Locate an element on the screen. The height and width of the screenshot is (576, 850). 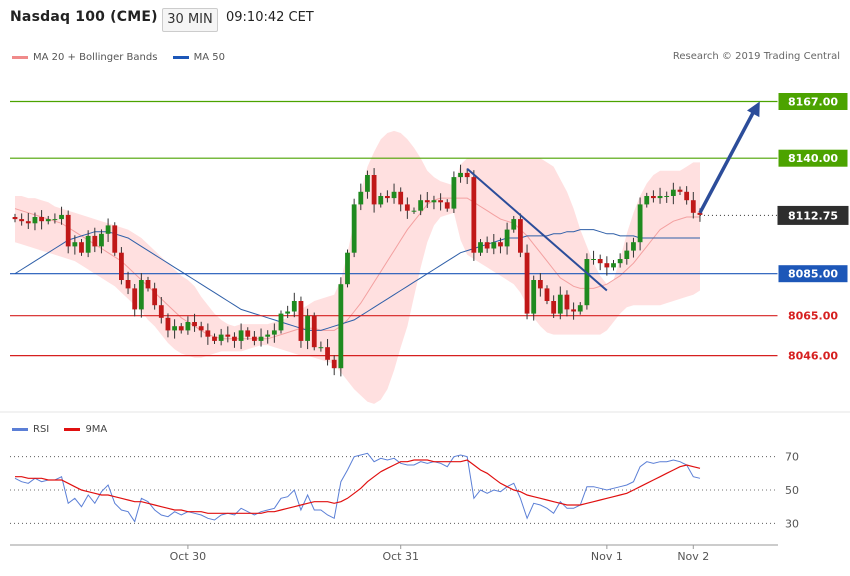
legend-label-rsi: RSI is located at coordinates (41, 429).